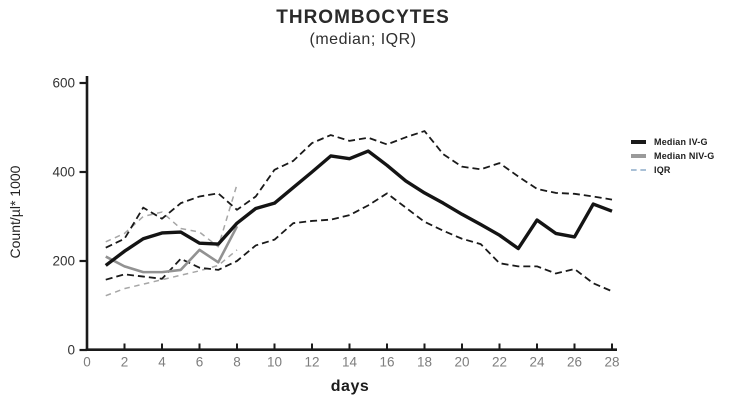 The width and height of the screenshot is (736, 418). Describe the element at coordinates (125, 362) in the screenshot. I see `x-tick-label: 2` at that location.